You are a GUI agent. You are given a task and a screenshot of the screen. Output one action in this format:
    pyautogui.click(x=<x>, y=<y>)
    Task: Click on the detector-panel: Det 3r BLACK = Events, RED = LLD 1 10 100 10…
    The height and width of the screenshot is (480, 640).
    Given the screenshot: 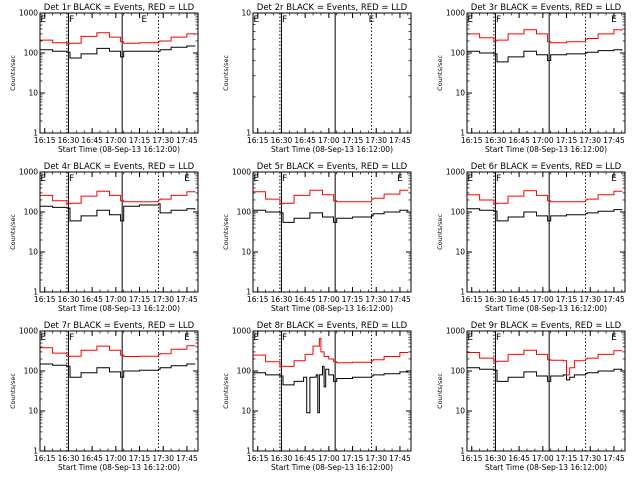 What is the action you would take?
    pyautogui.click(x=531, y=78)
    